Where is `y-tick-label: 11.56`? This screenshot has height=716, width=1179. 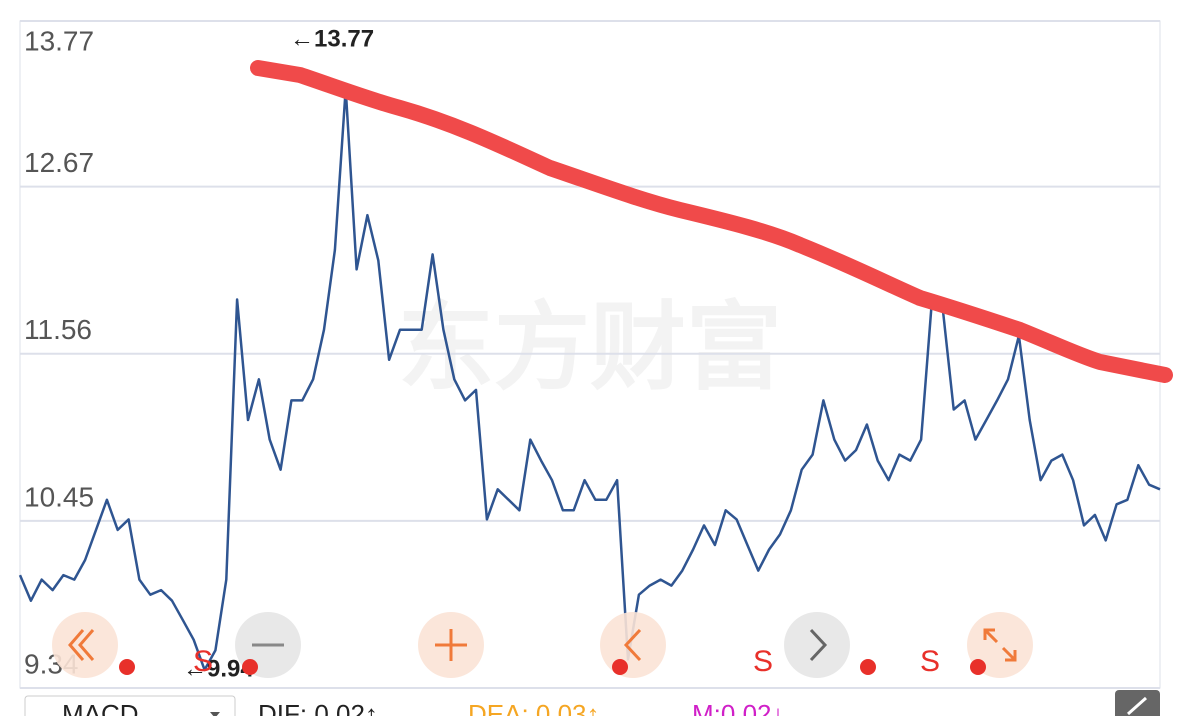 y-tick-label: 11.56 is located at coordinates (58, 329).